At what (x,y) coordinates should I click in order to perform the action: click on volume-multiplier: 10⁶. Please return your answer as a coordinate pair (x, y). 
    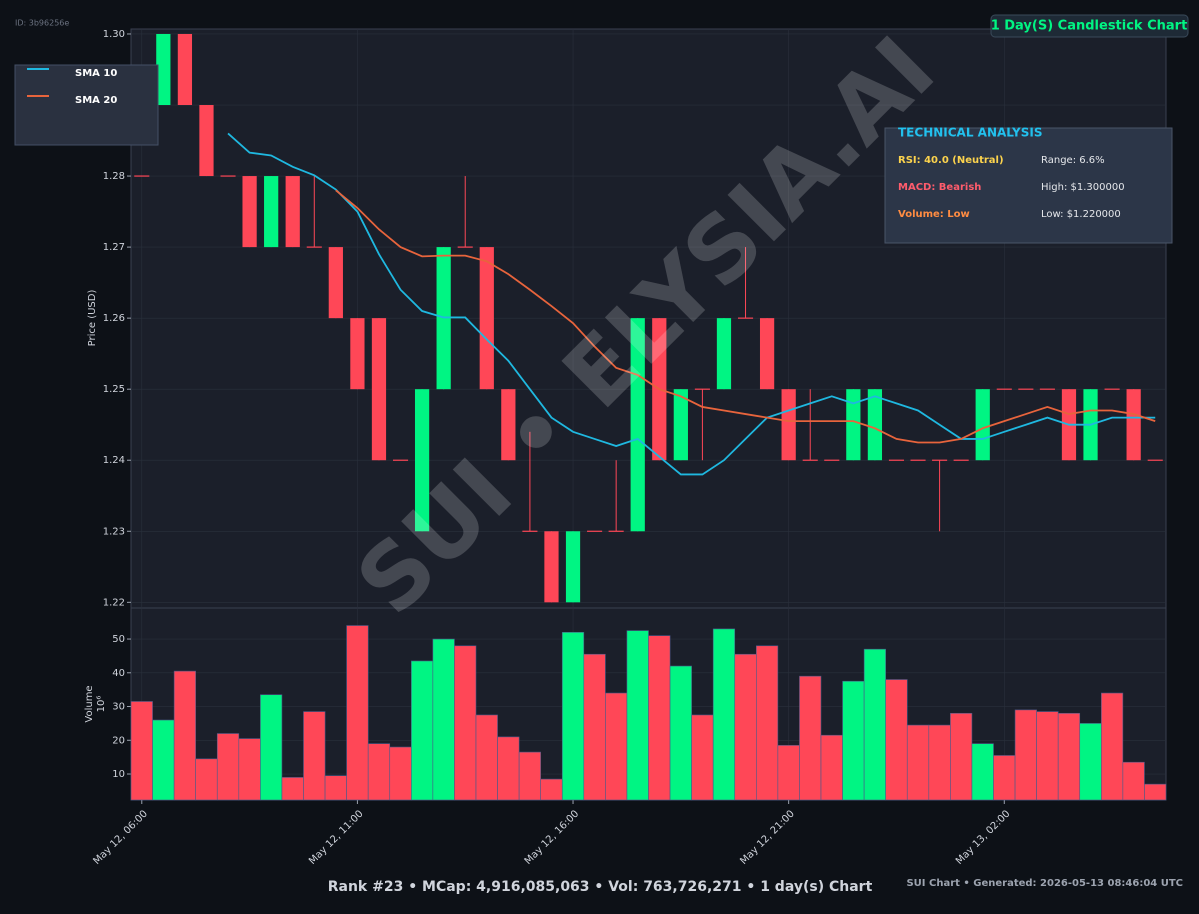
    Looking at the image, I should click on (101, 704).